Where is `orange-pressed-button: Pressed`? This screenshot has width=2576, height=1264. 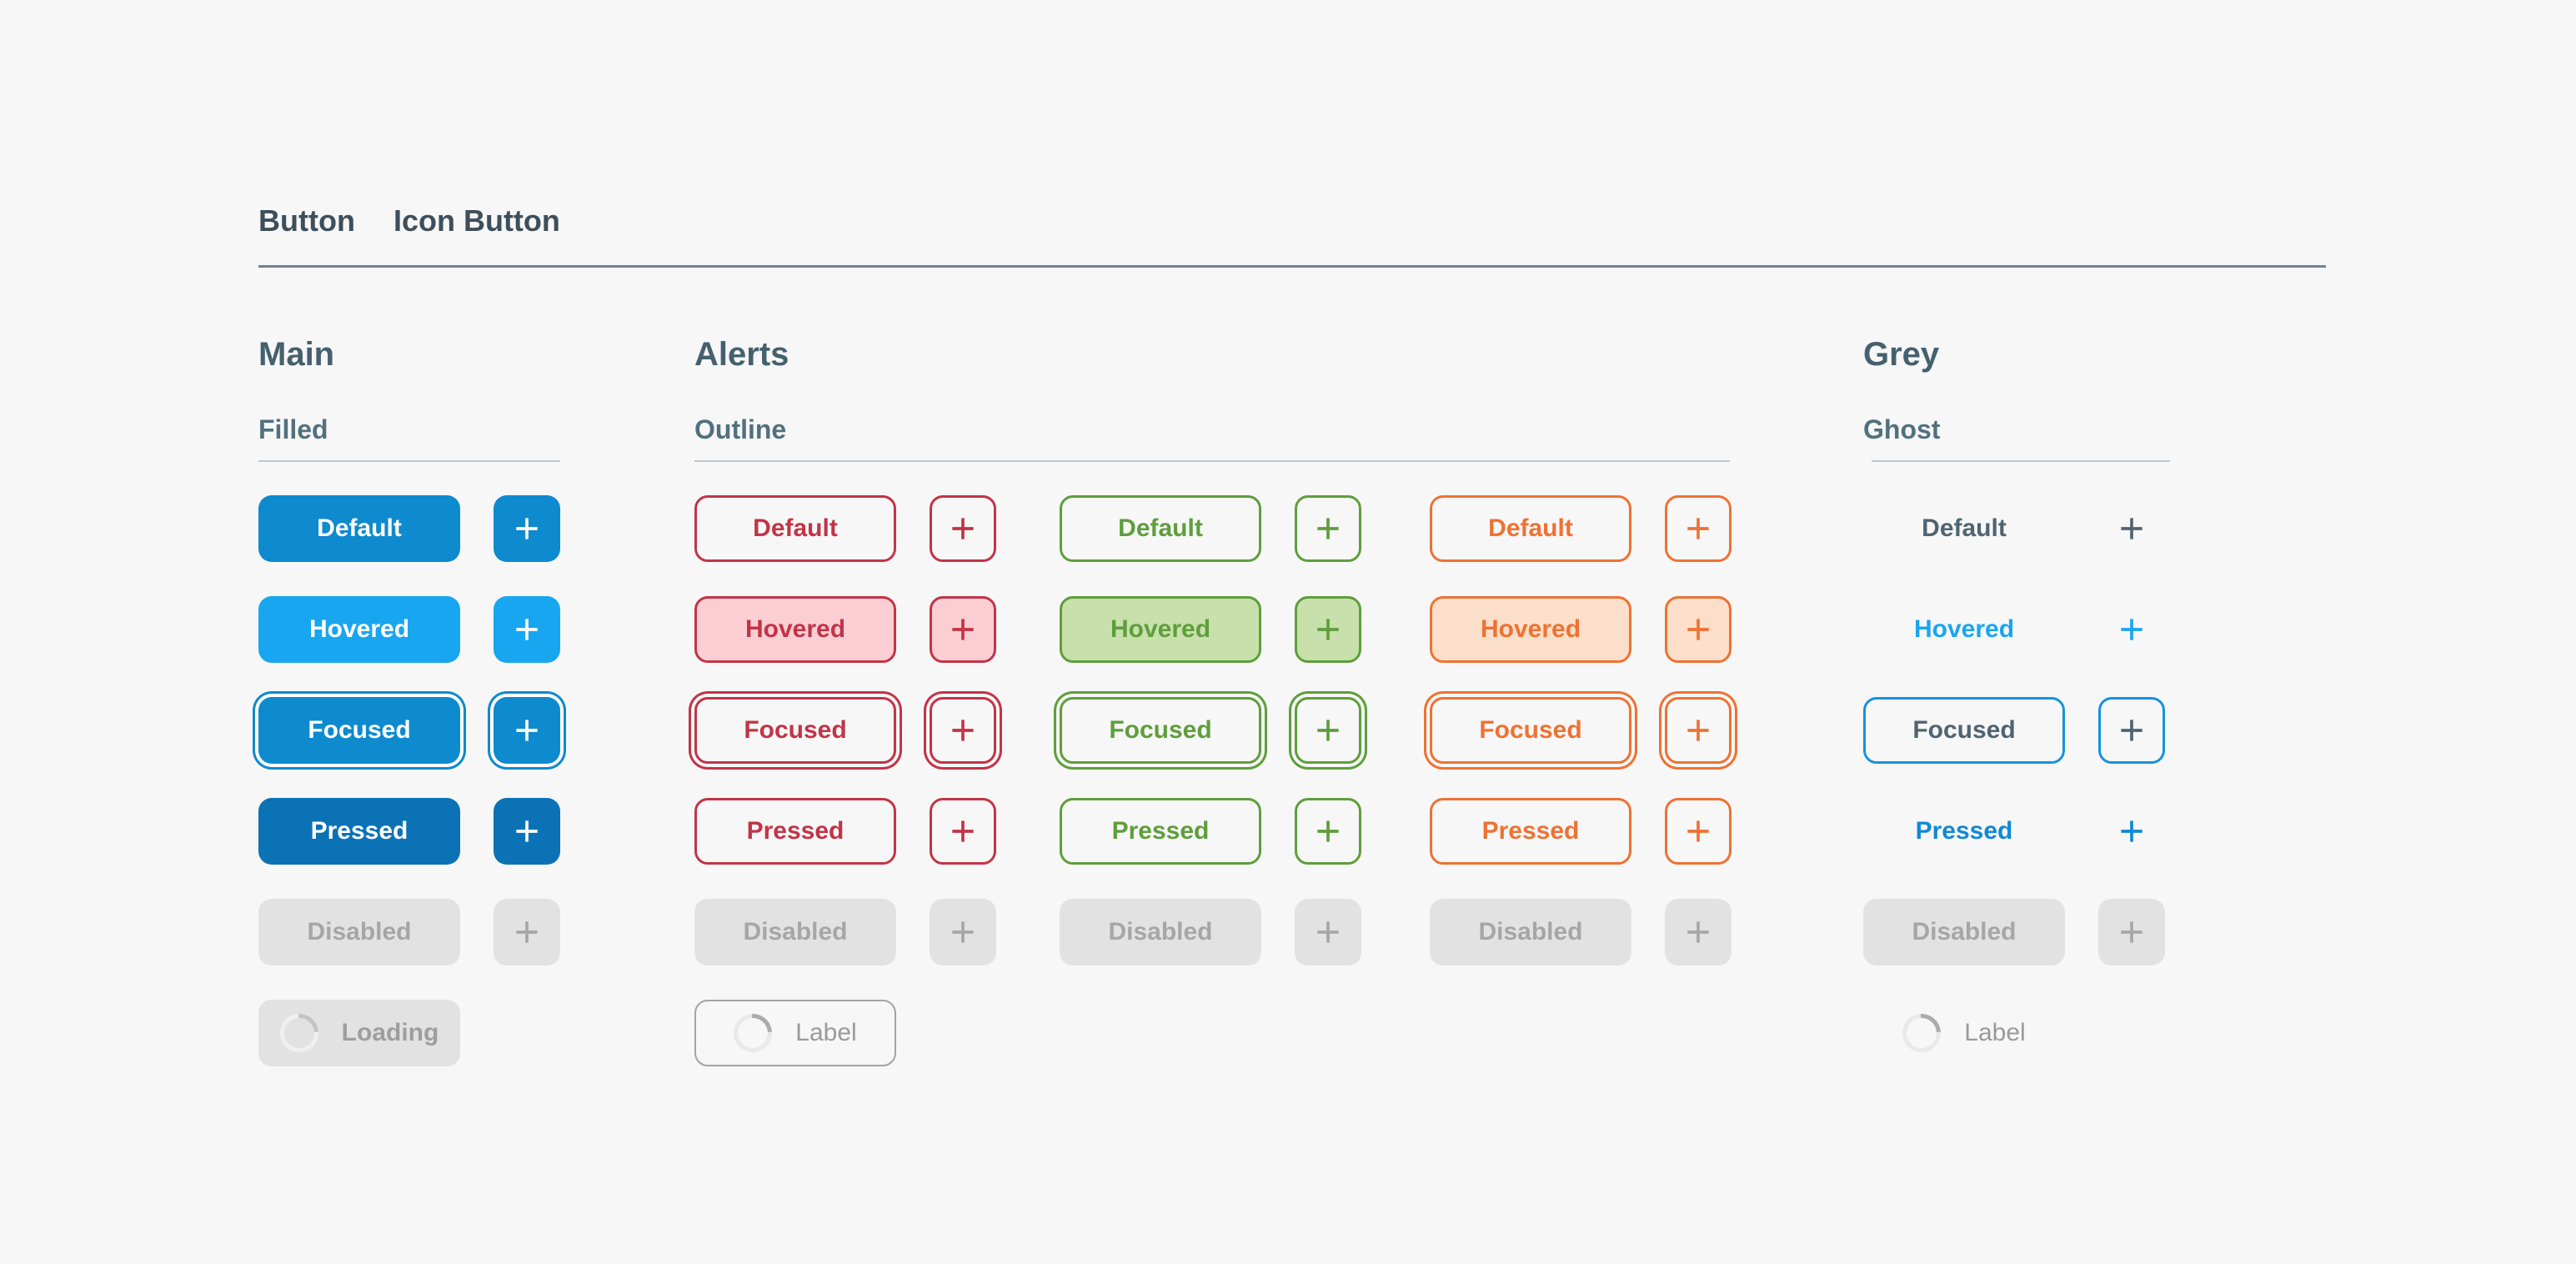
orange-pressed-button: Pressed is located at coordinates (1530, 831).